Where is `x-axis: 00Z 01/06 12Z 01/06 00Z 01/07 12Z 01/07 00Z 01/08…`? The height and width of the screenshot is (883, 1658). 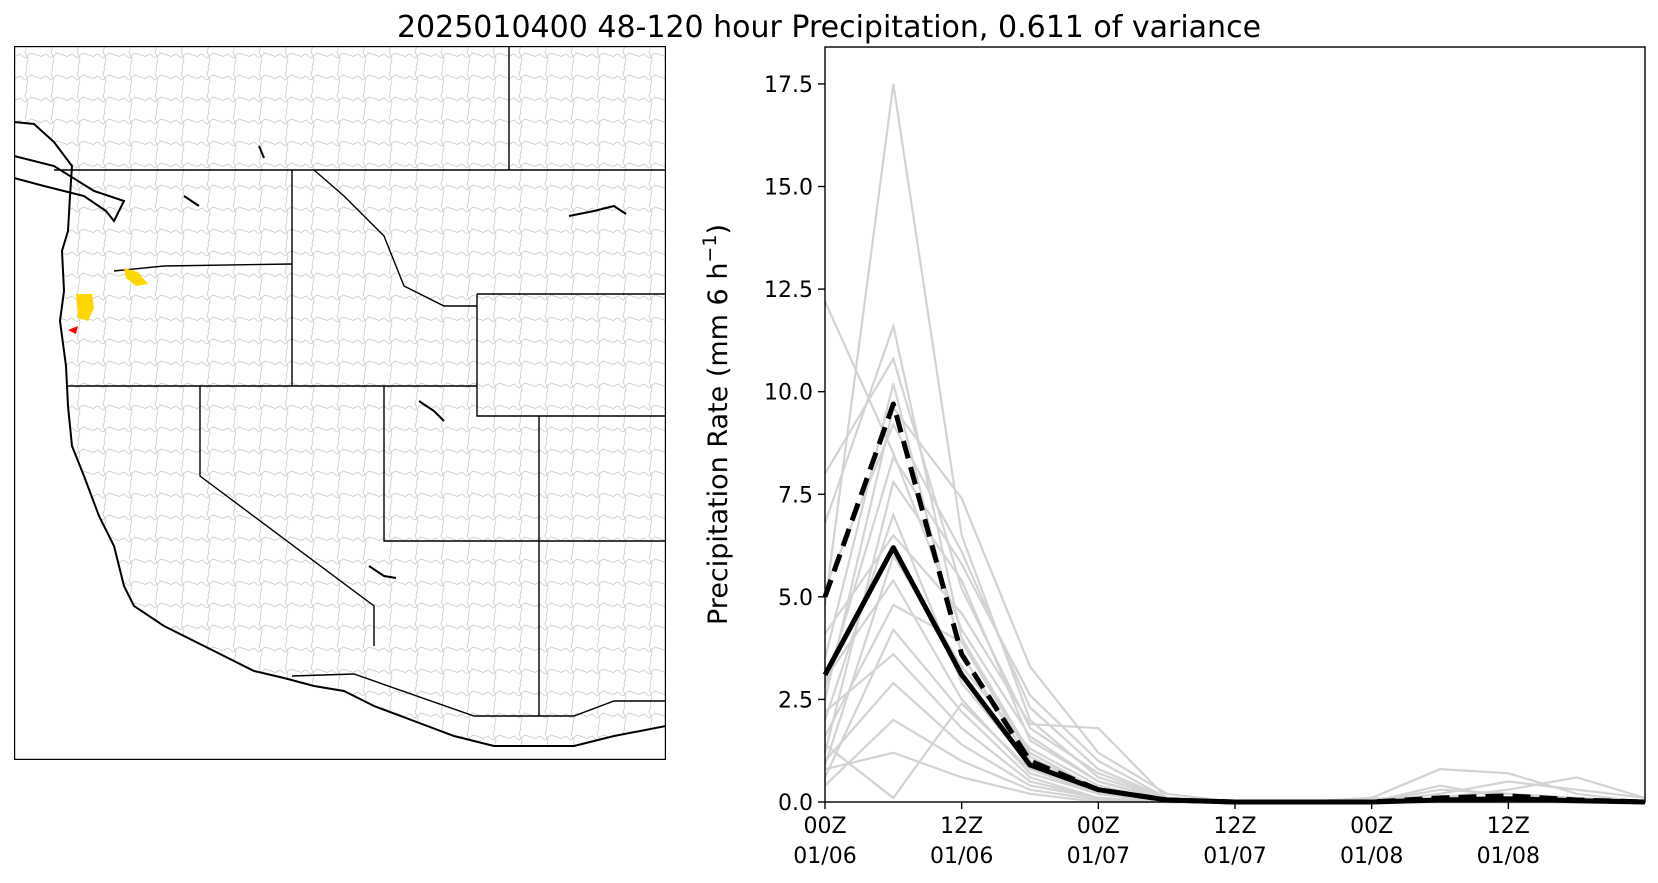 x-axis: 00Z 01/06 12Z 01/06 00Z 01/07 12Z 01/07 00Z 01/08… is located at coordinates (1166, 835).